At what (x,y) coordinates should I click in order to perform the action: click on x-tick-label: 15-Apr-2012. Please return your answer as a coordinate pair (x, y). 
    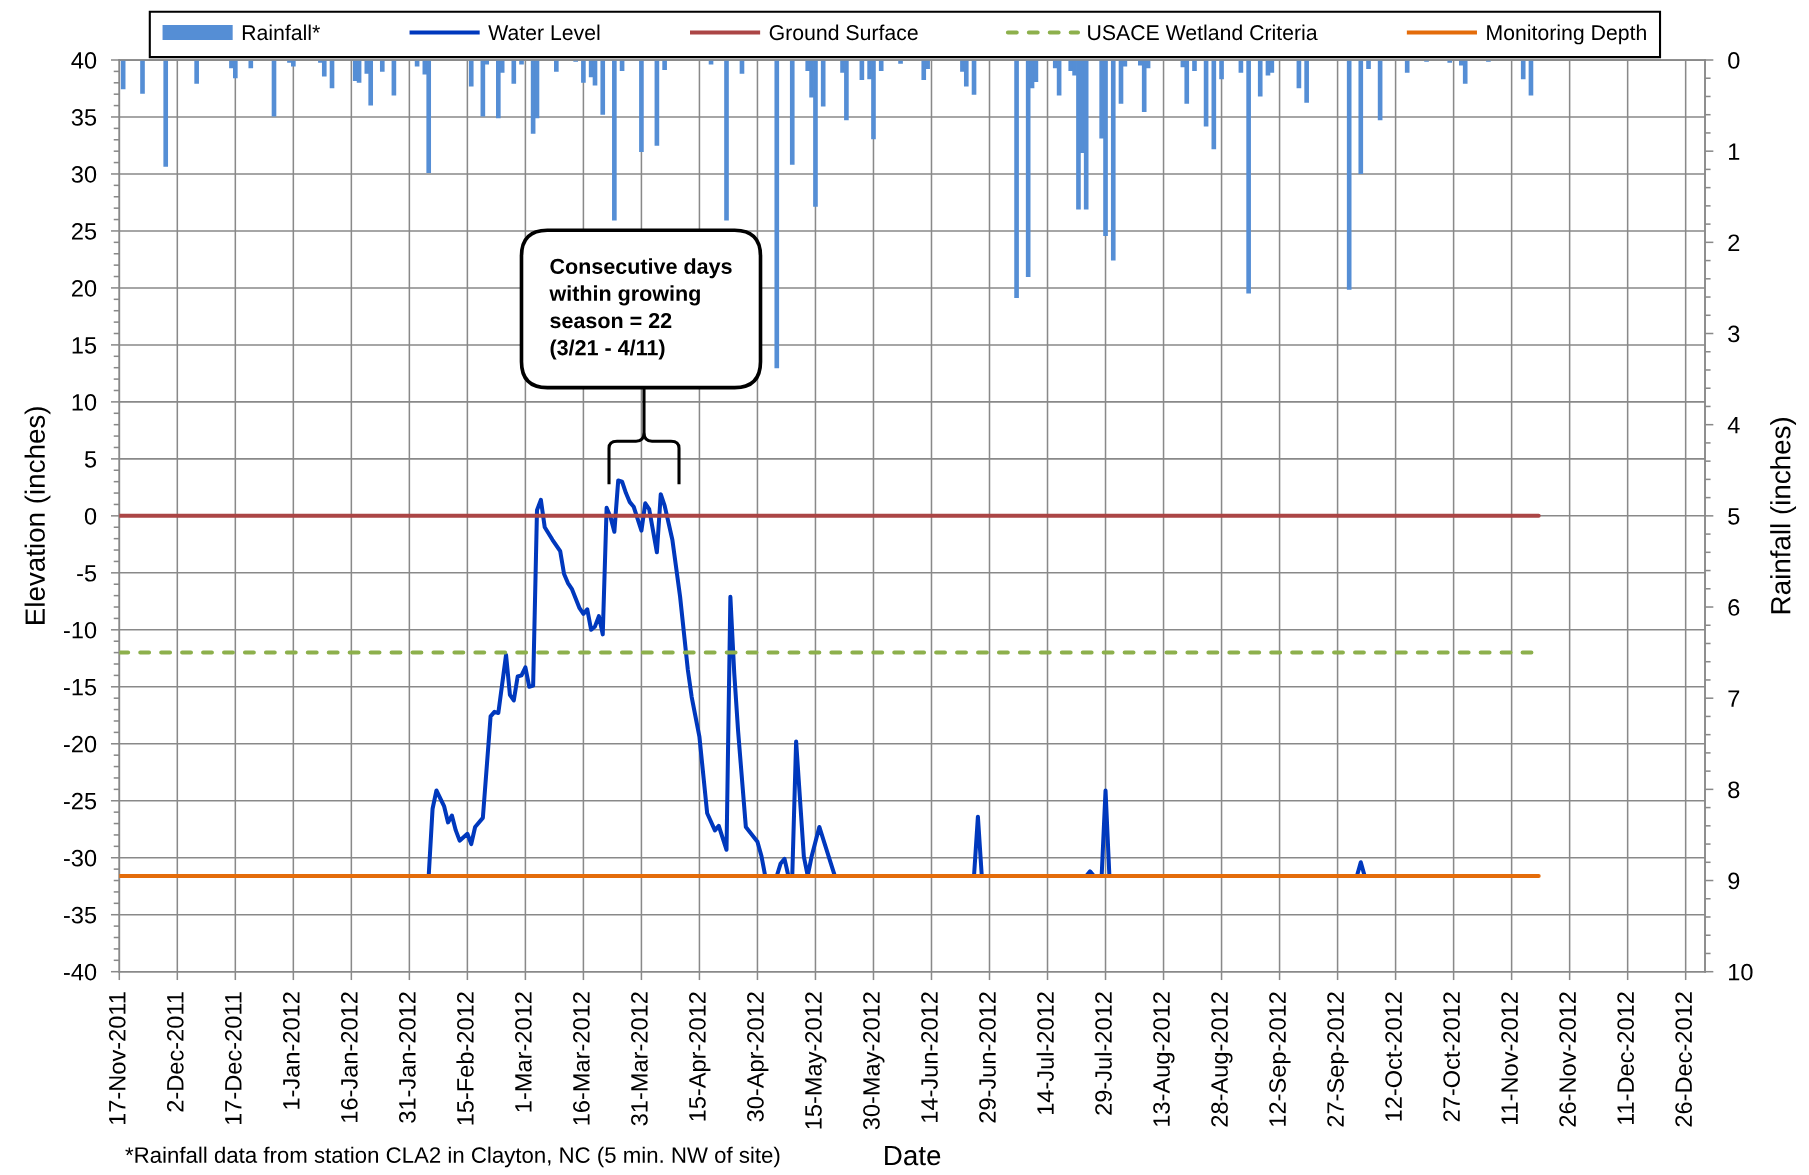
    Looking at the image, I should click on (700, 1056).